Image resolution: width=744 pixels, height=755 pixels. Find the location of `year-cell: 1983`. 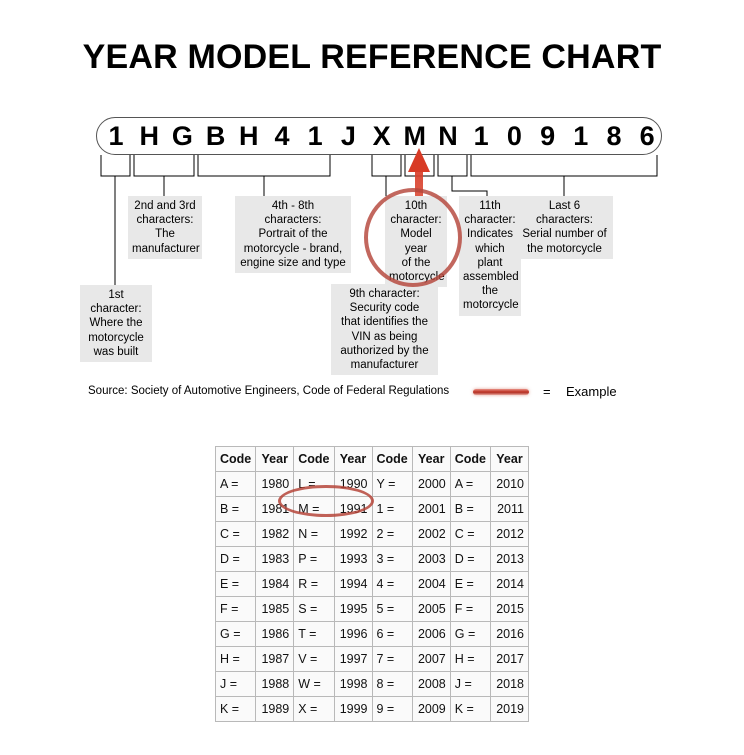

year-cell: 1983 is located at coordinates (275, 559).